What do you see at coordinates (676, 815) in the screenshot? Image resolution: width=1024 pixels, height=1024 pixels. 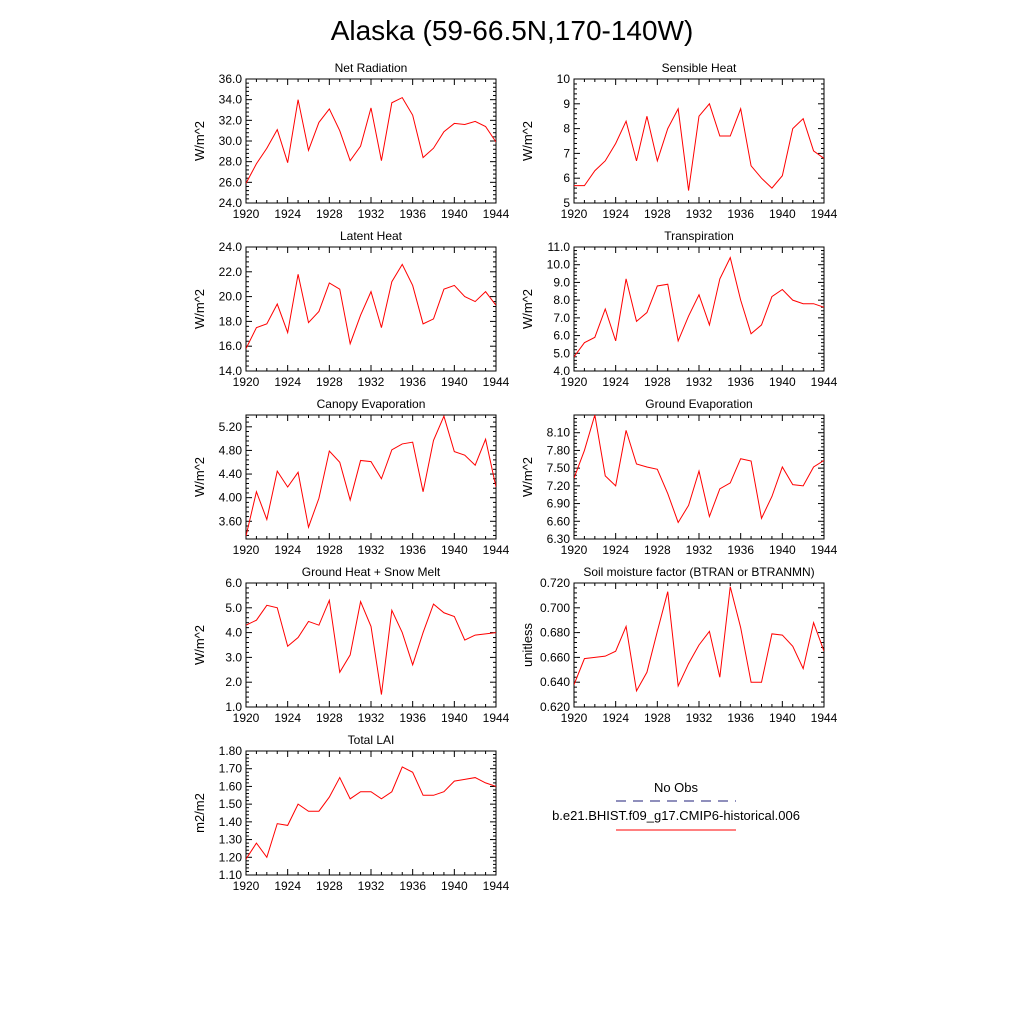 I see `legend-model-label: b.e21.BHIST.f09_g17.CMIP6-historical.006` at bounding box center [676, 815].